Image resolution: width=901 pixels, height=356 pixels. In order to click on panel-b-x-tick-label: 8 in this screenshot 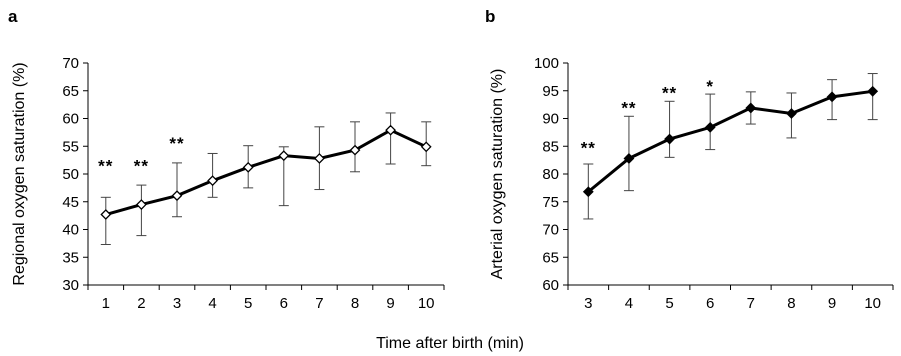, I will do `click(791, 303)`.